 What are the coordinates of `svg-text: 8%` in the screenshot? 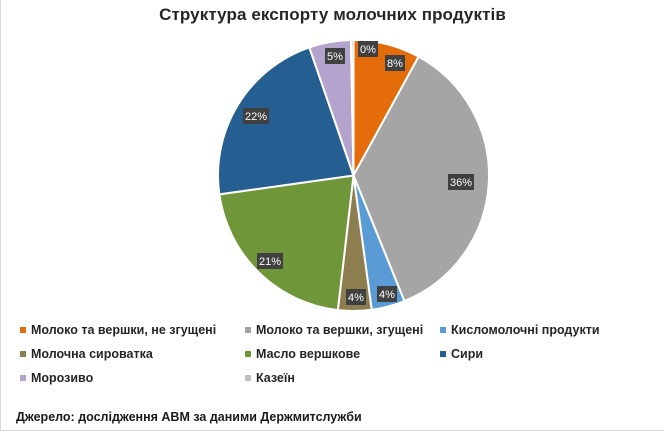 It's located at (395, 64).